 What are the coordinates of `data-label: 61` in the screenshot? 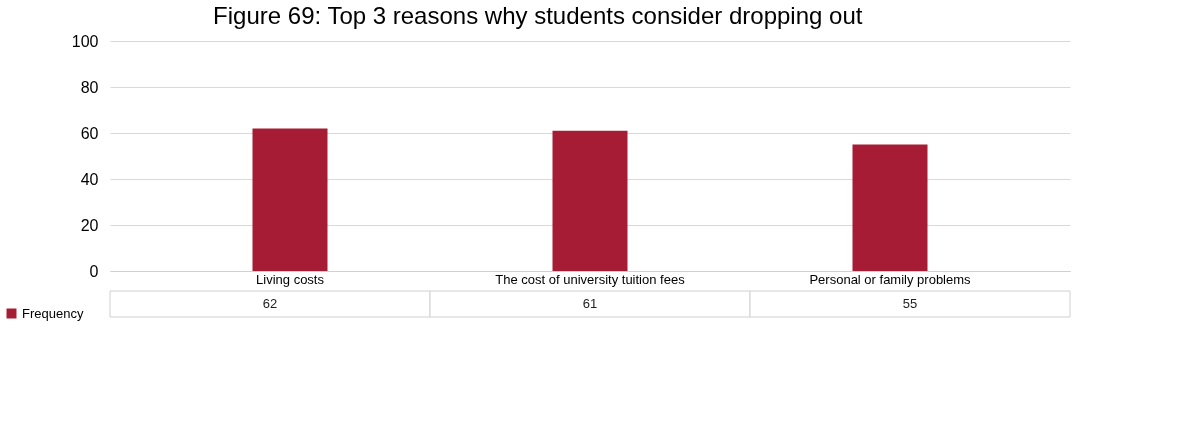 It's located at (590, 303).